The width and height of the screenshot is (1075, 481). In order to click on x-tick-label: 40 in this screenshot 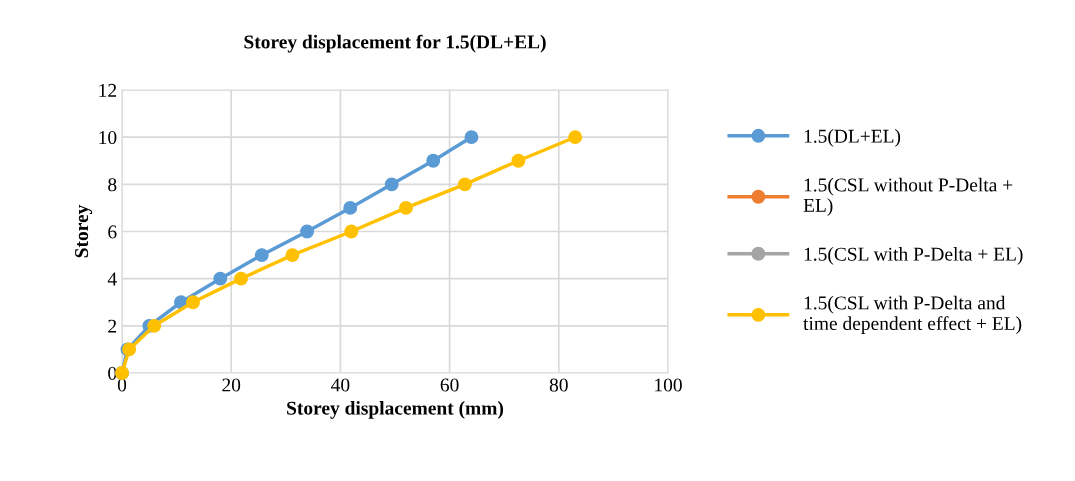, I will do `click(340, 385)`.